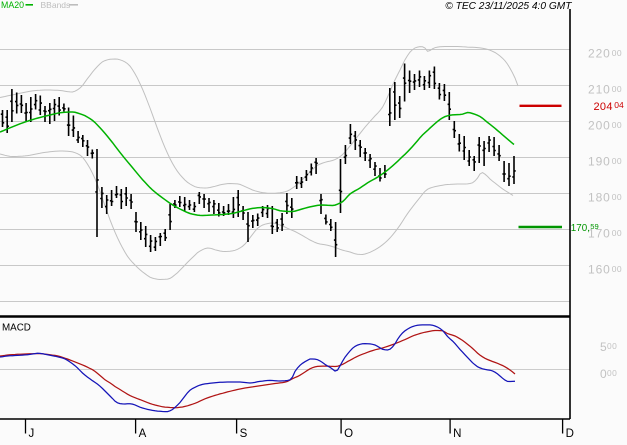  I want to click on svg-text: 204, so click(603, 107).